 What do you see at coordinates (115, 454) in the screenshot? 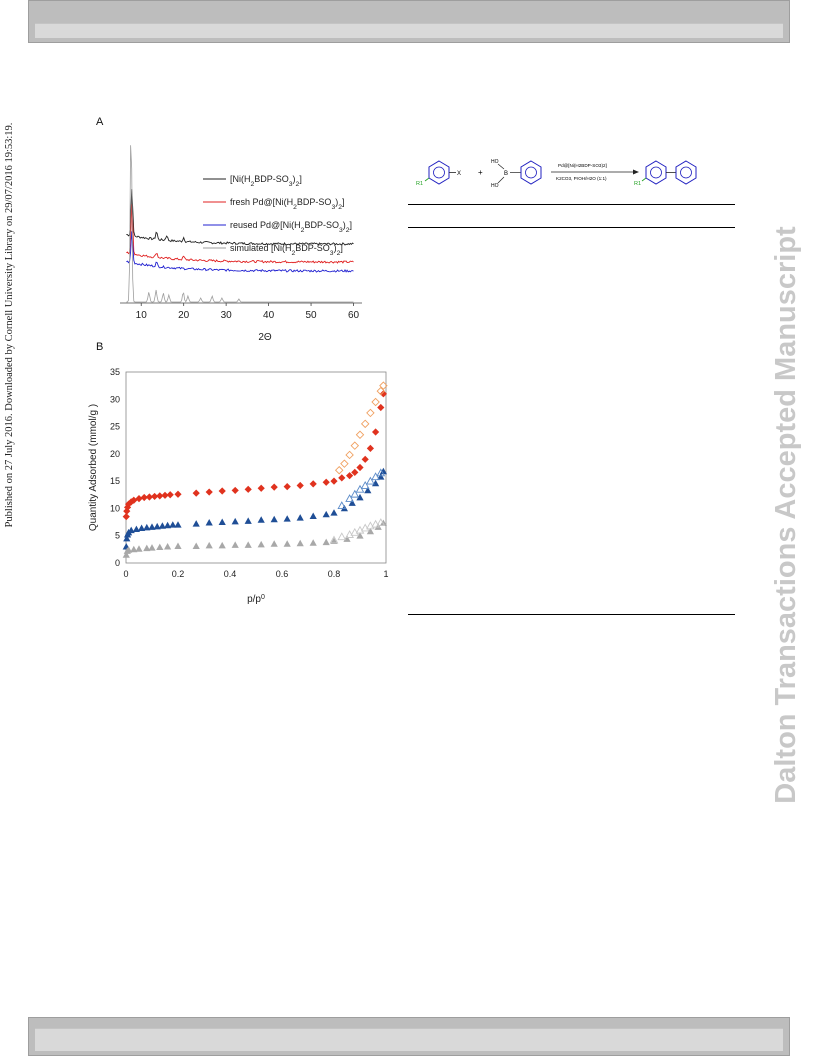
I see `y-tick-label: 20` at bounding box center [115, 454].